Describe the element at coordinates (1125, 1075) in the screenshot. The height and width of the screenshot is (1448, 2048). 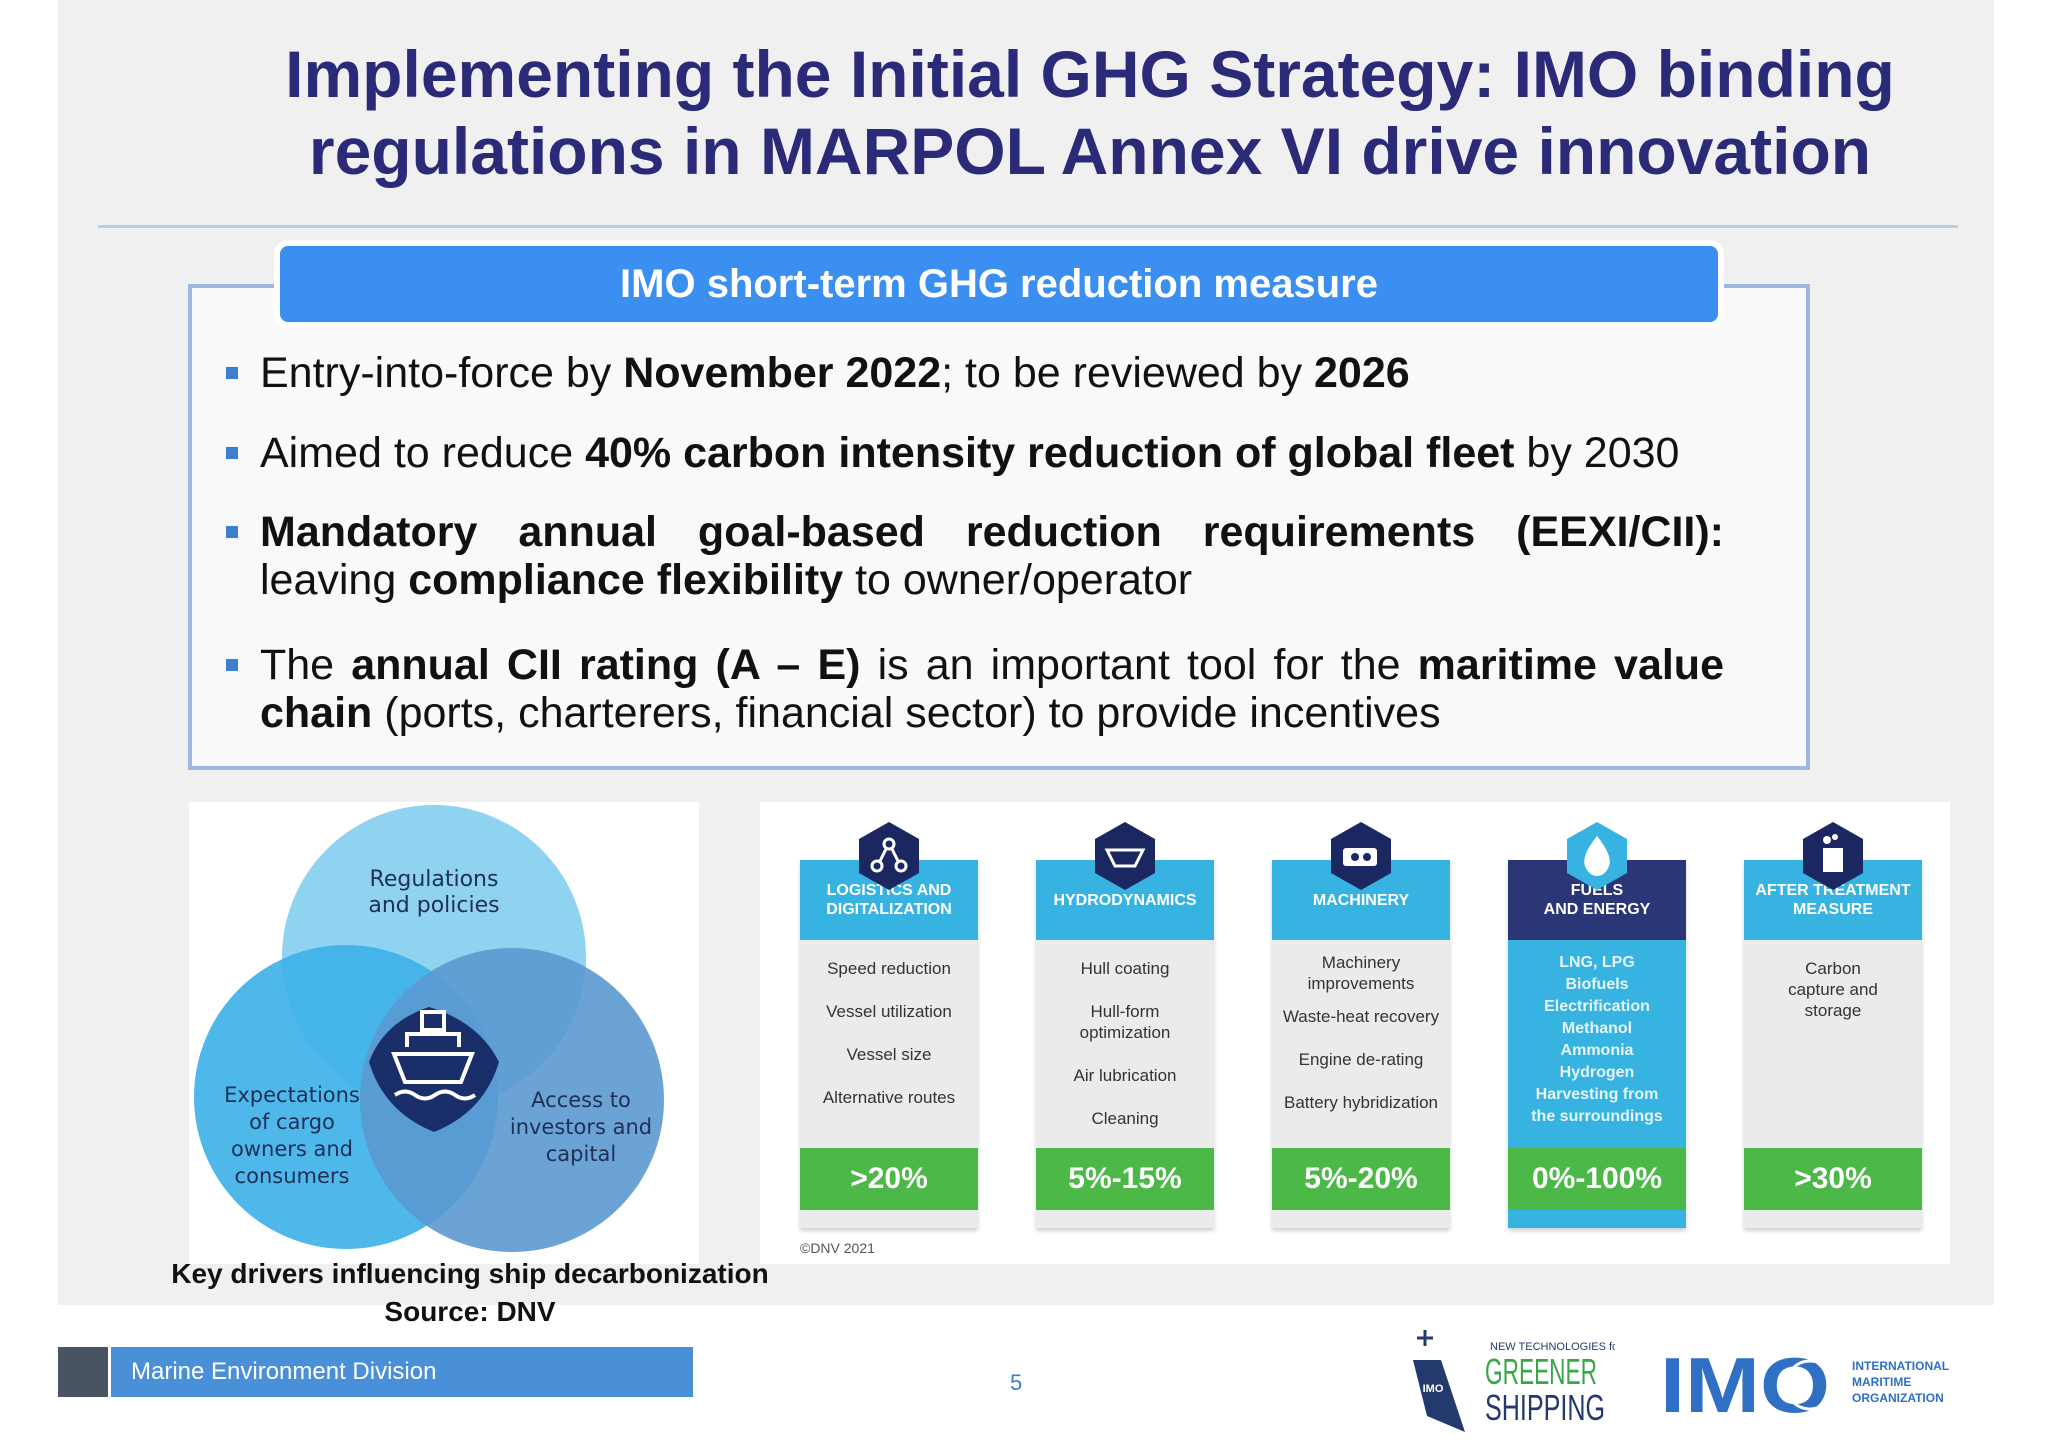
I see `tech-item: Air lubrication` at that location.